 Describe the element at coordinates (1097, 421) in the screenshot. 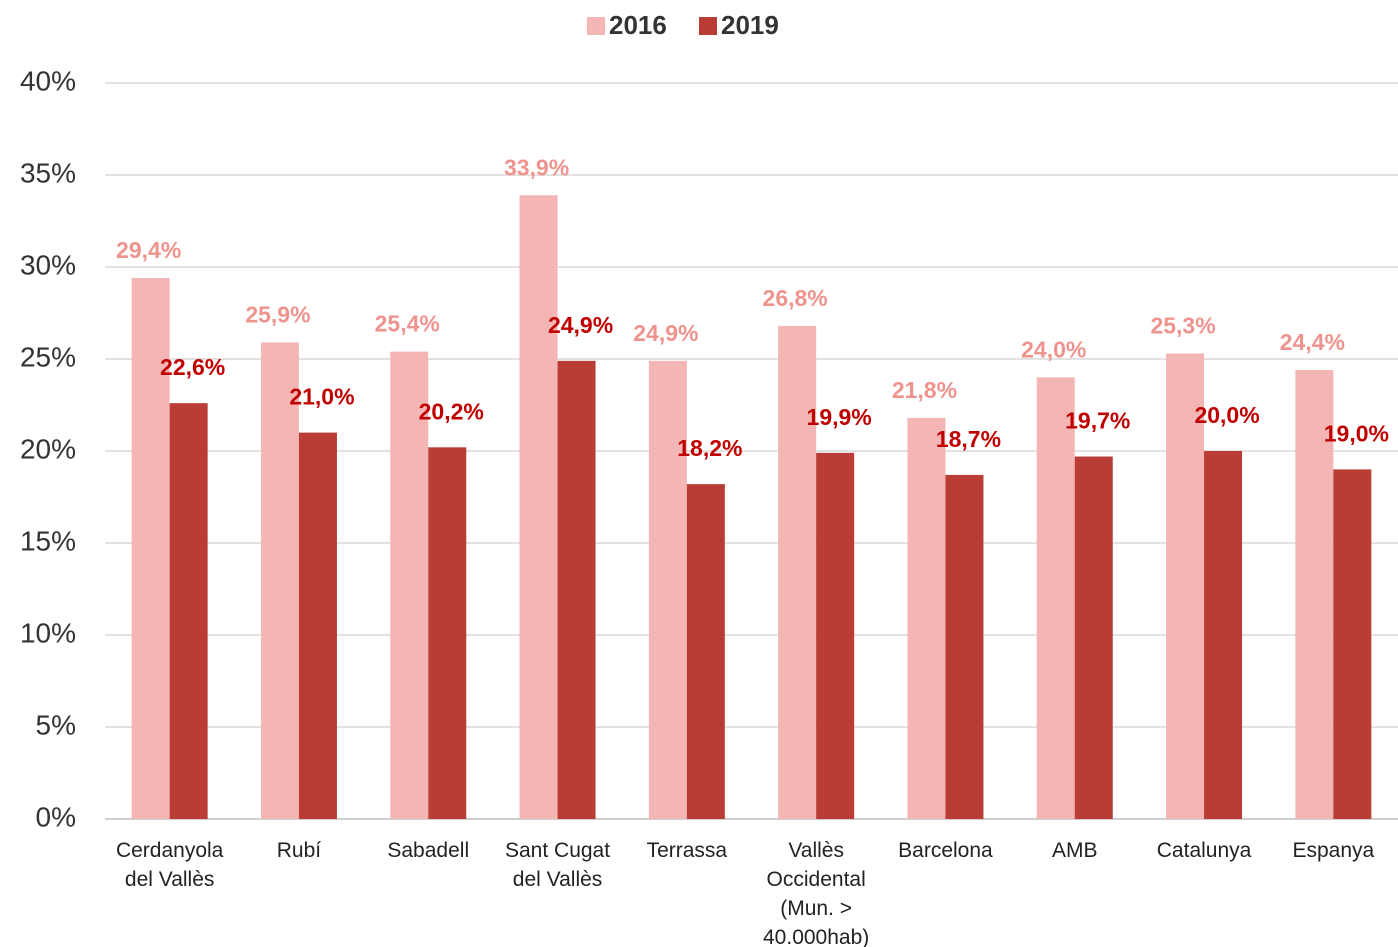

I see `value-label: 19,7%` at that location.